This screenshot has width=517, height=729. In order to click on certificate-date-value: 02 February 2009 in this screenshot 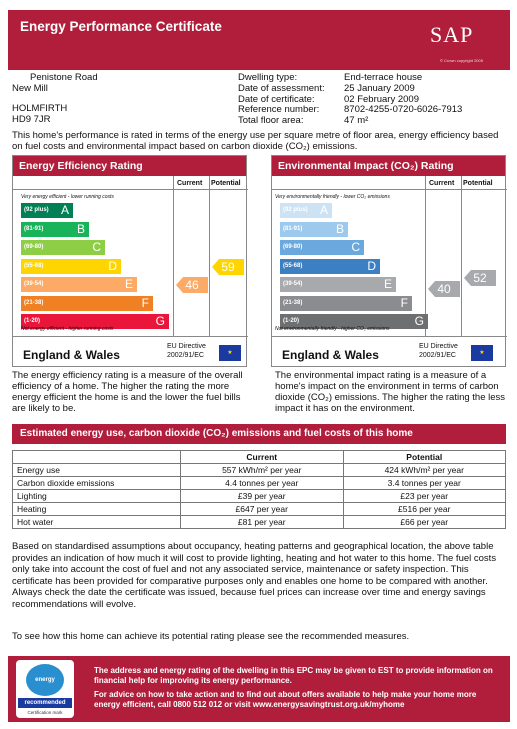, I will do `click(381, 99)`.